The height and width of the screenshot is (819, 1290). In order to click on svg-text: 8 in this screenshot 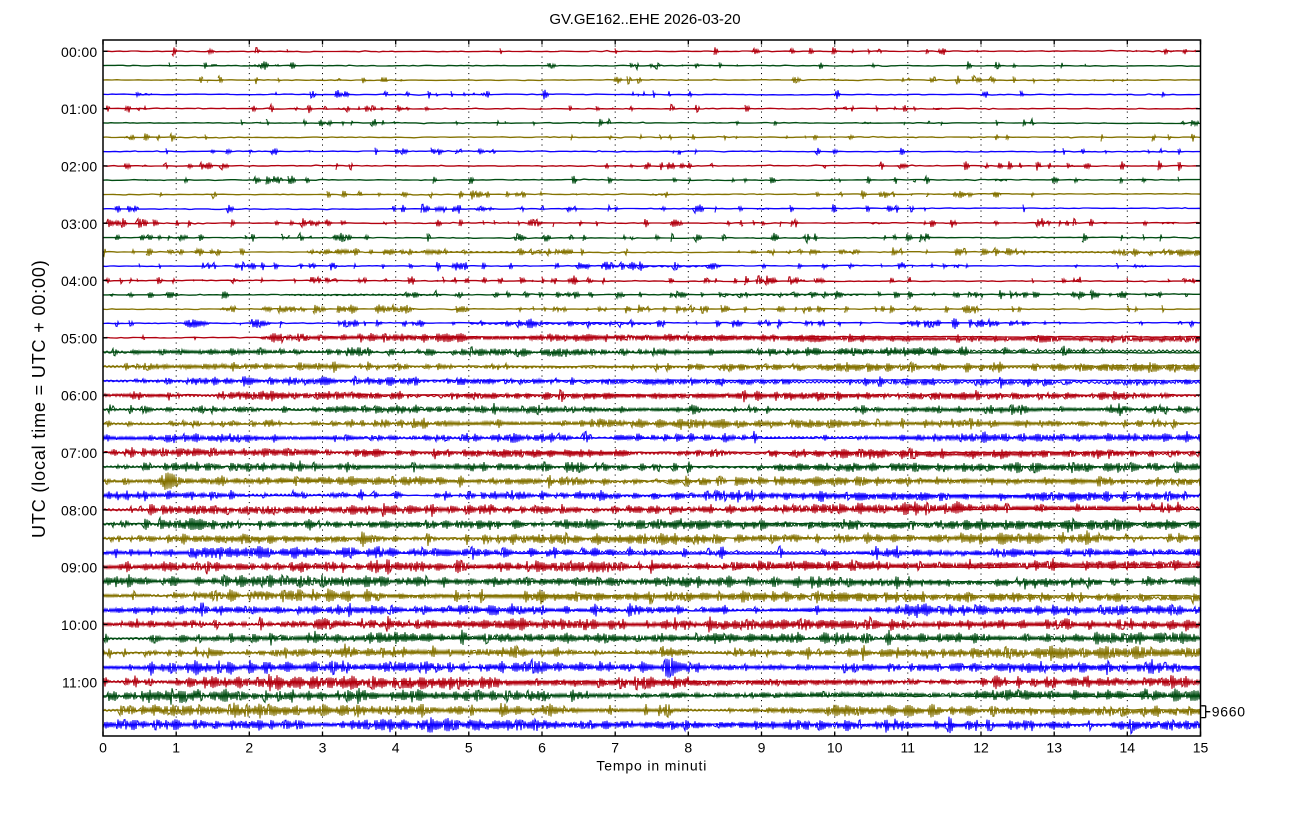, I will do `click(688, 747)`.